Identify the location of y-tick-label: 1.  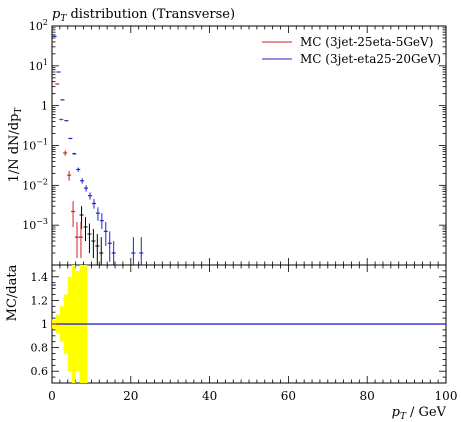
(44, 106).